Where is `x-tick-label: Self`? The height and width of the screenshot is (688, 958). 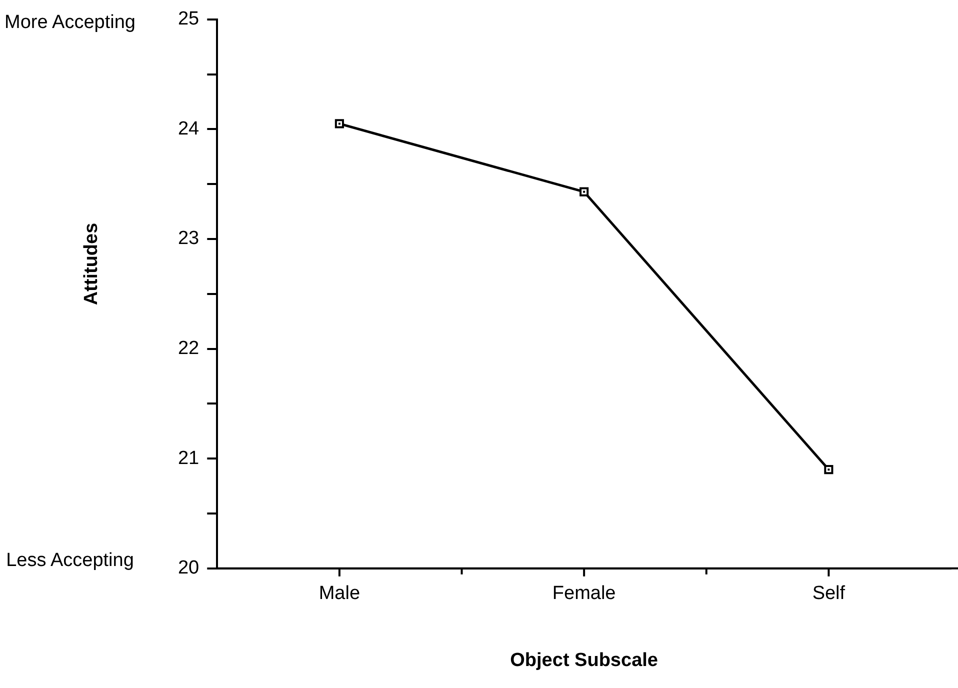
x-tick-label: Self is located at coordinates (829, 593).